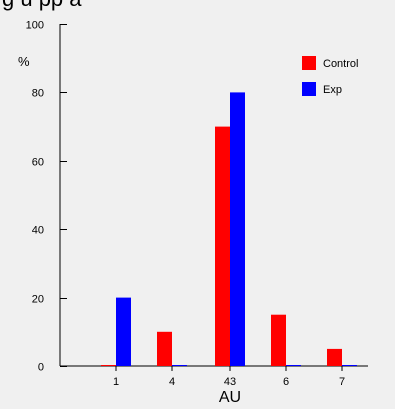 The height and width of the screenshot is (409, 395). Describe the element at coordinates (340, 64) in the screenshot. I see `legend-label-control: Control` at that location.